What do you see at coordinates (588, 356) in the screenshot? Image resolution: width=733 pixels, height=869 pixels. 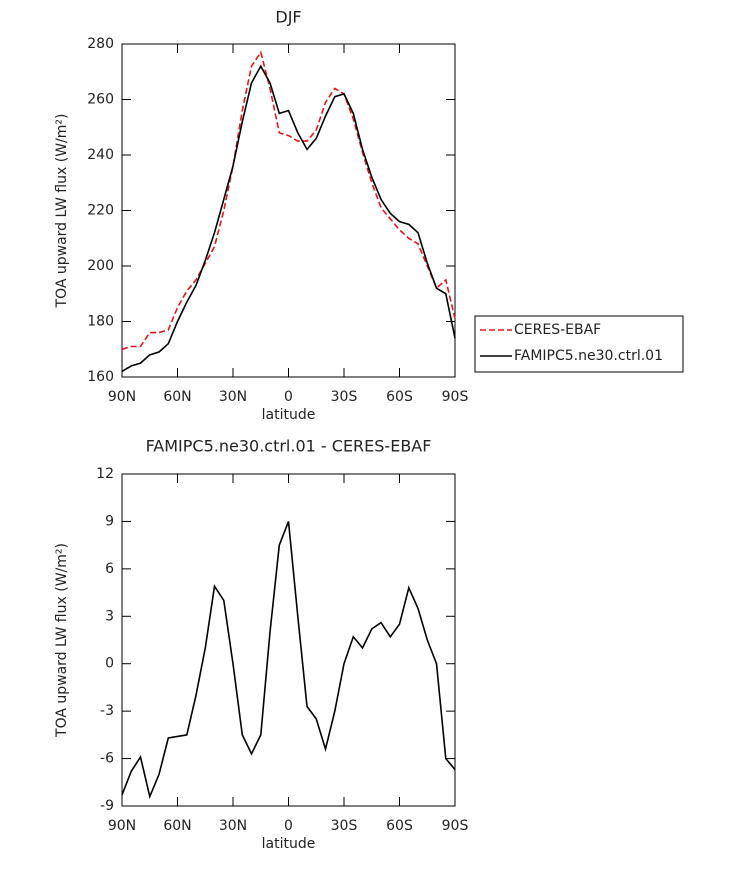 I see `legend-label: FAMIPC5.ne30.ctrl.01` at bounding box center [588, 356].